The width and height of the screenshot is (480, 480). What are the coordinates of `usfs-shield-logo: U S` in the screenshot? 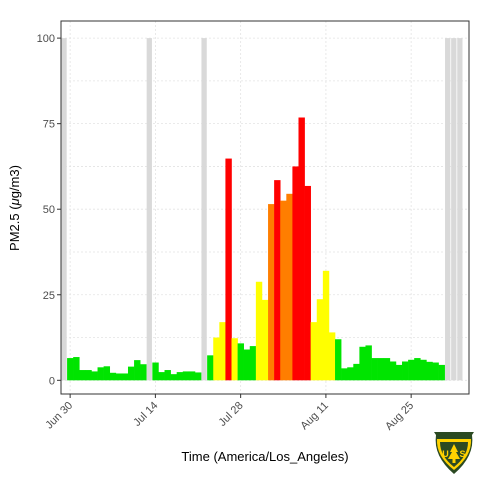 It's located at (454, 453).